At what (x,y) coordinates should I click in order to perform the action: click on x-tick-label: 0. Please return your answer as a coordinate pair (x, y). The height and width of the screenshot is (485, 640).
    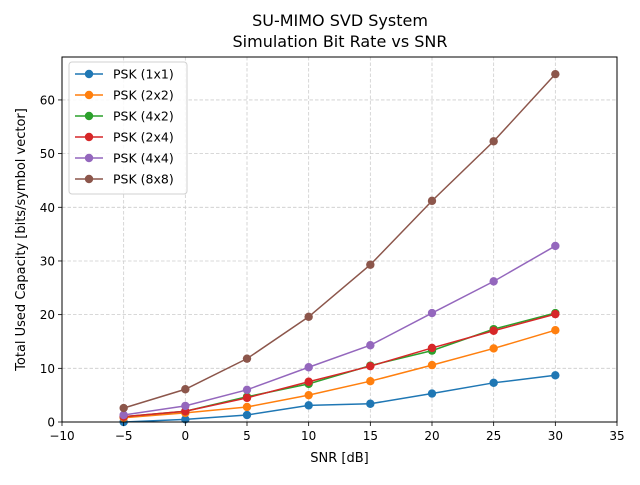
    Looking at the image, I should click on (186, 436).